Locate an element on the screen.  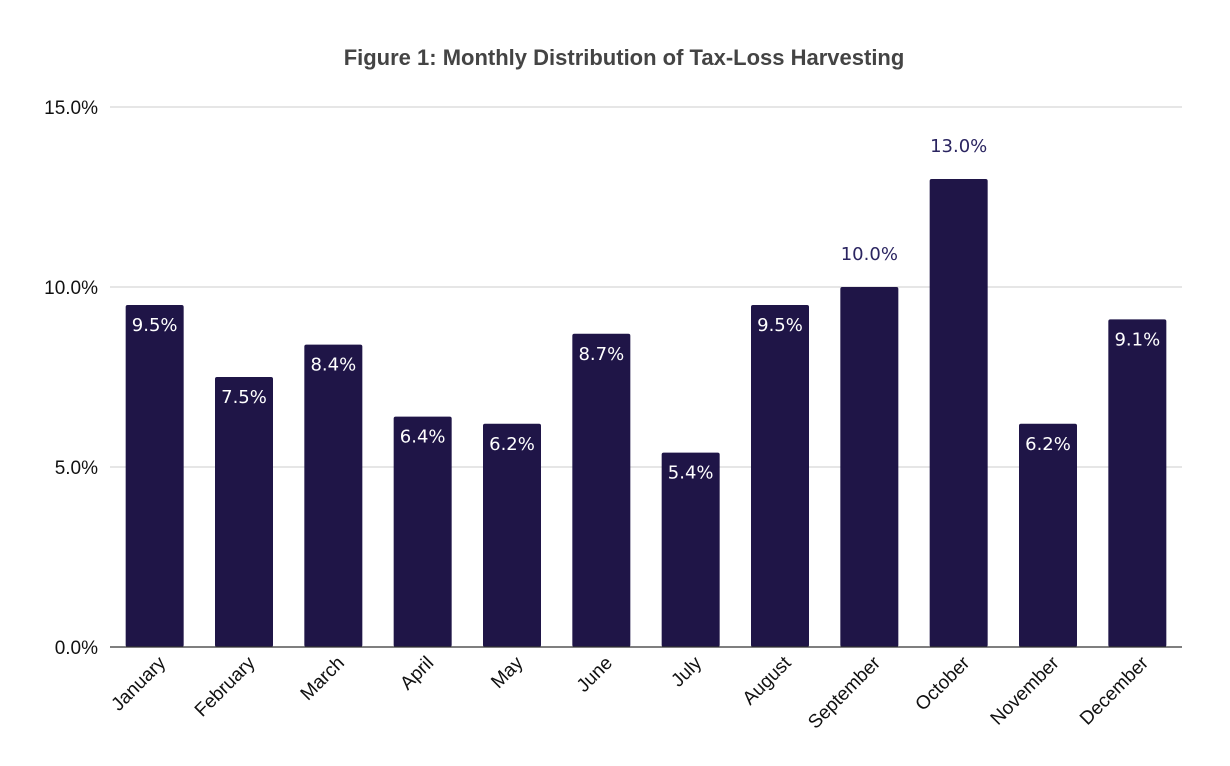
x-tick-label: February is located at coordinates (225, 686).